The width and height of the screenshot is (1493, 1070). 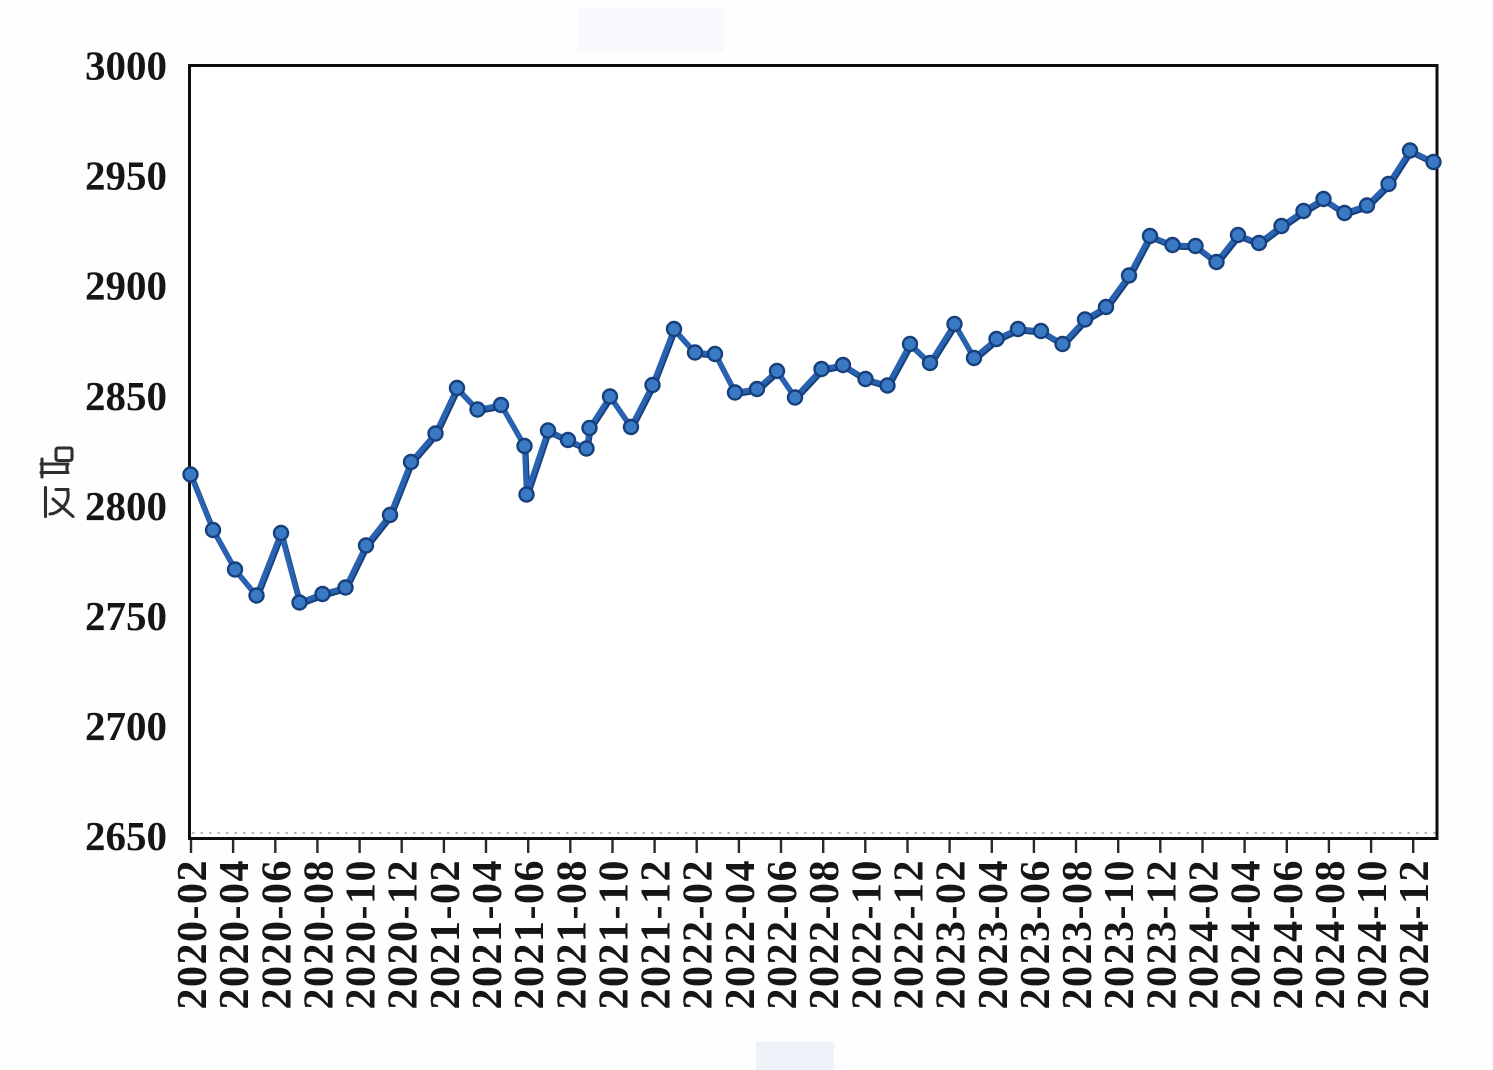 What do you see at coordinates (235, 934) in the screenshot?
I see `svg-text: 2020-04` at bounding box center [235, 934].